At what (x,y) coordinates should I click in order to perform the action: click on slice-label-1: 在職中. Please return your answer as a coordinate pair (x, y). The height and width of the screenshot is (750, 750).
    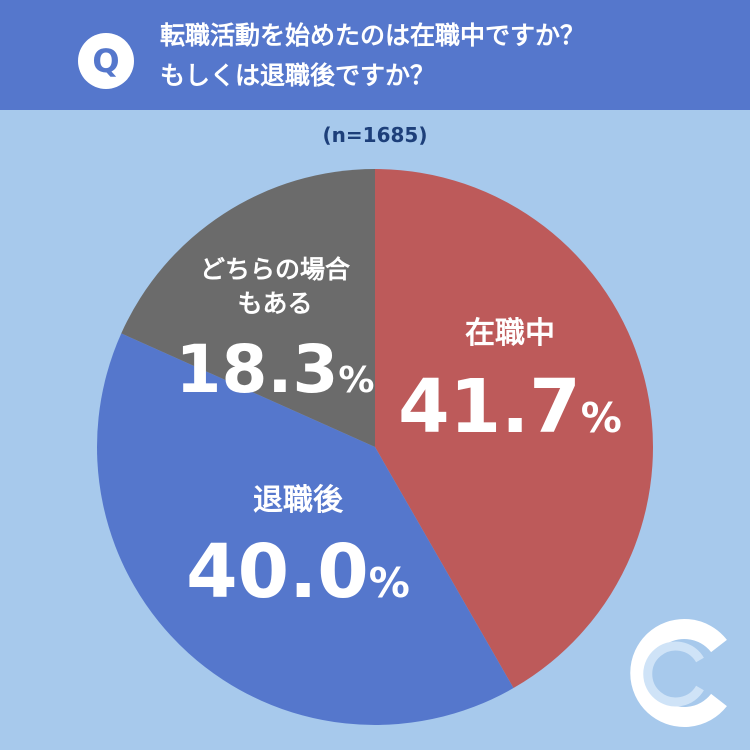
    Looking at the image, I should click on (510, 333).